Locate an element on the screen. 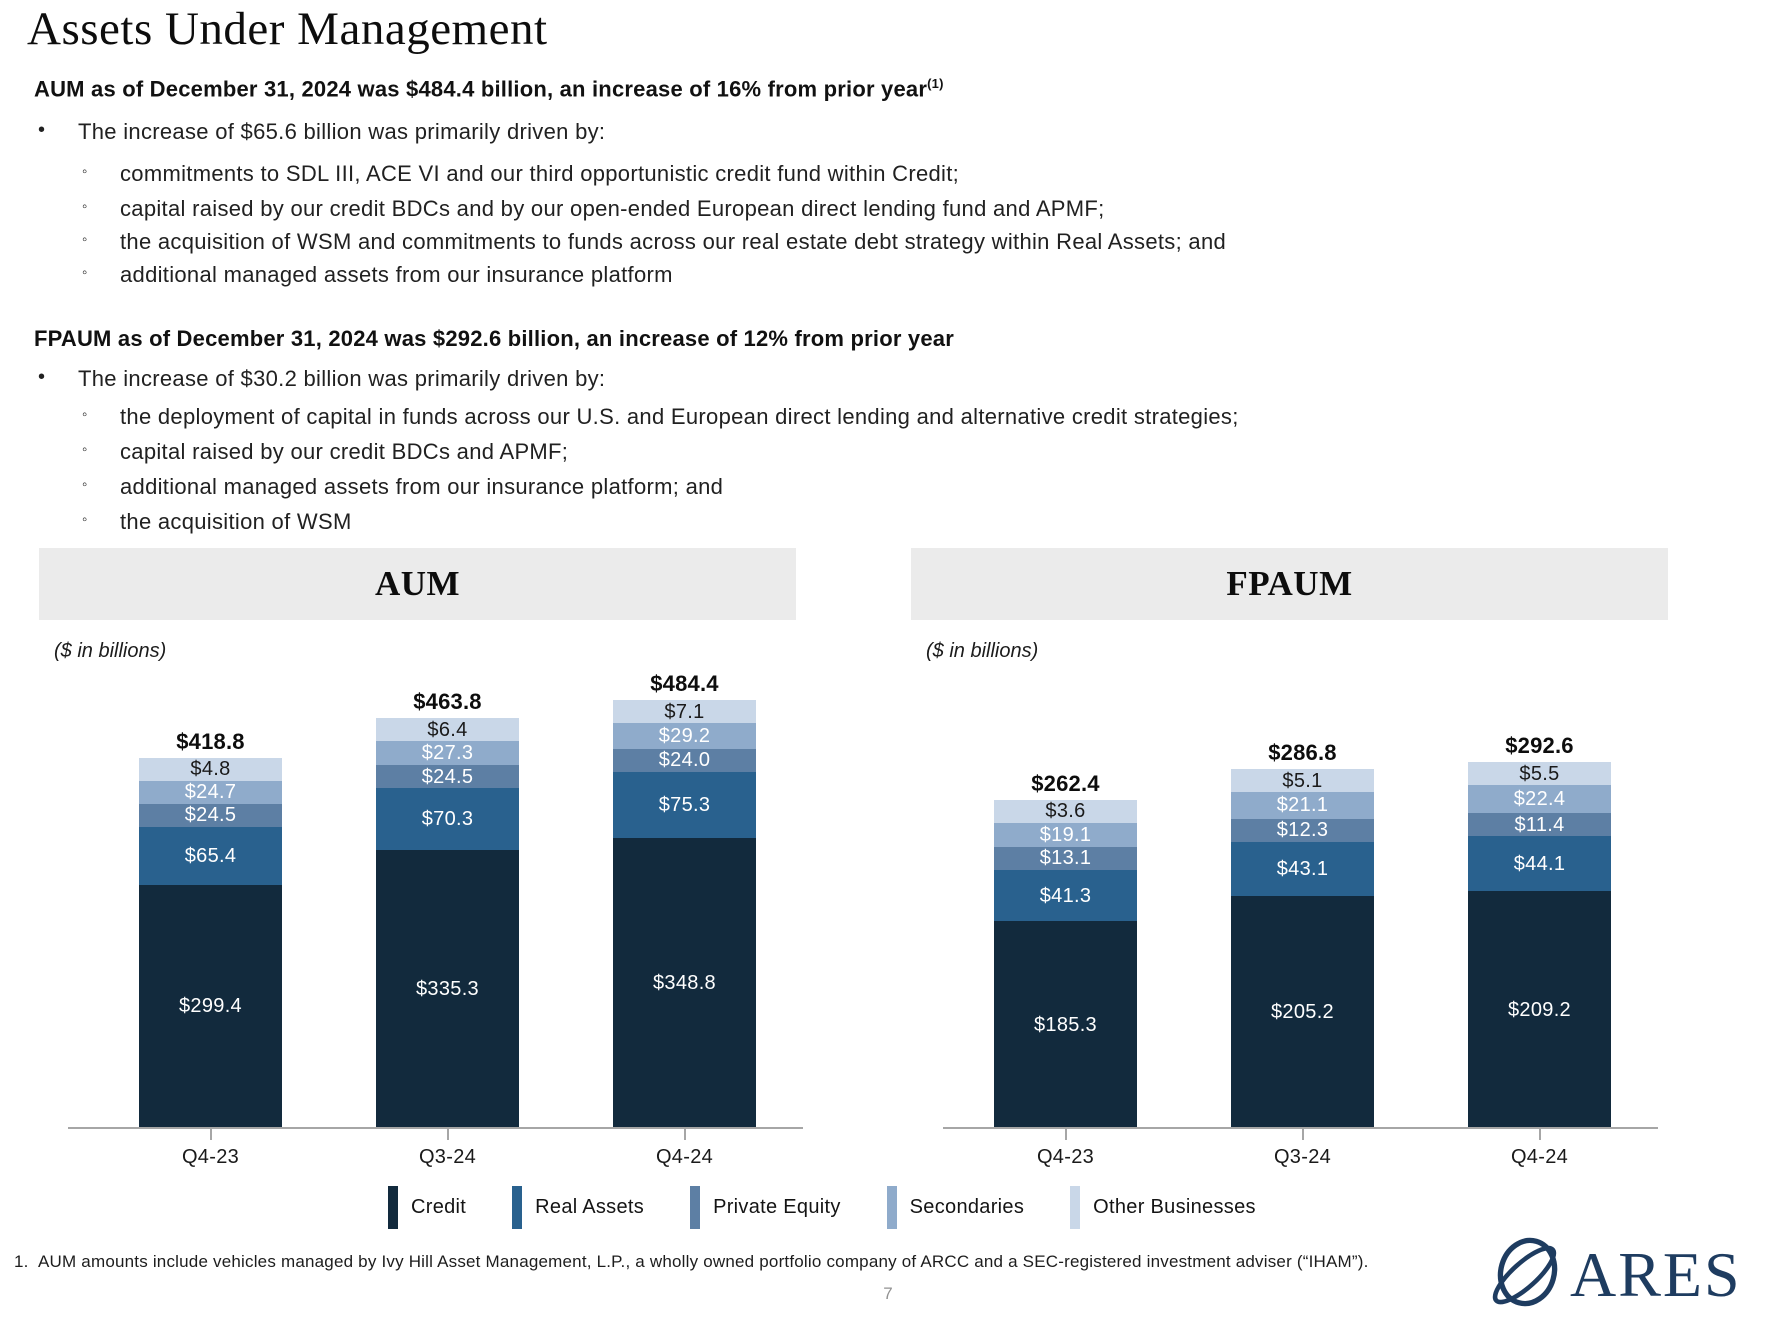 The height and width of the screenshot is (1326, 1776). aum-chart-title-box: AUM is located at coordinates (417, 584).